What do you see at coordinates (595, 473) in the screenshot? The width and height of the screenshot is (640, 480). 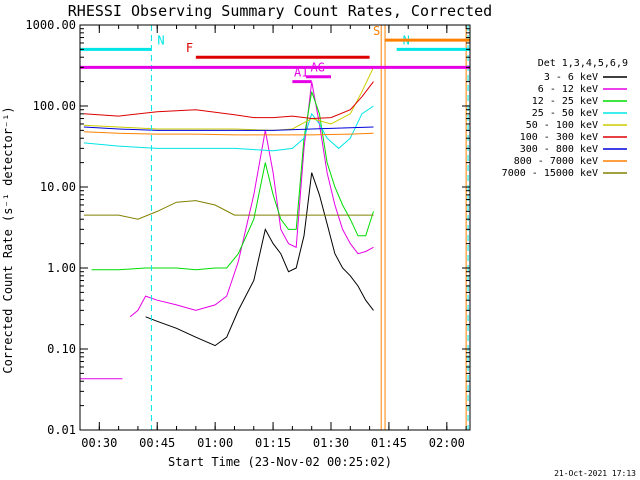 I see `footer-date: 21-Oct-2021 17:13` at bounding box center [595, 473].